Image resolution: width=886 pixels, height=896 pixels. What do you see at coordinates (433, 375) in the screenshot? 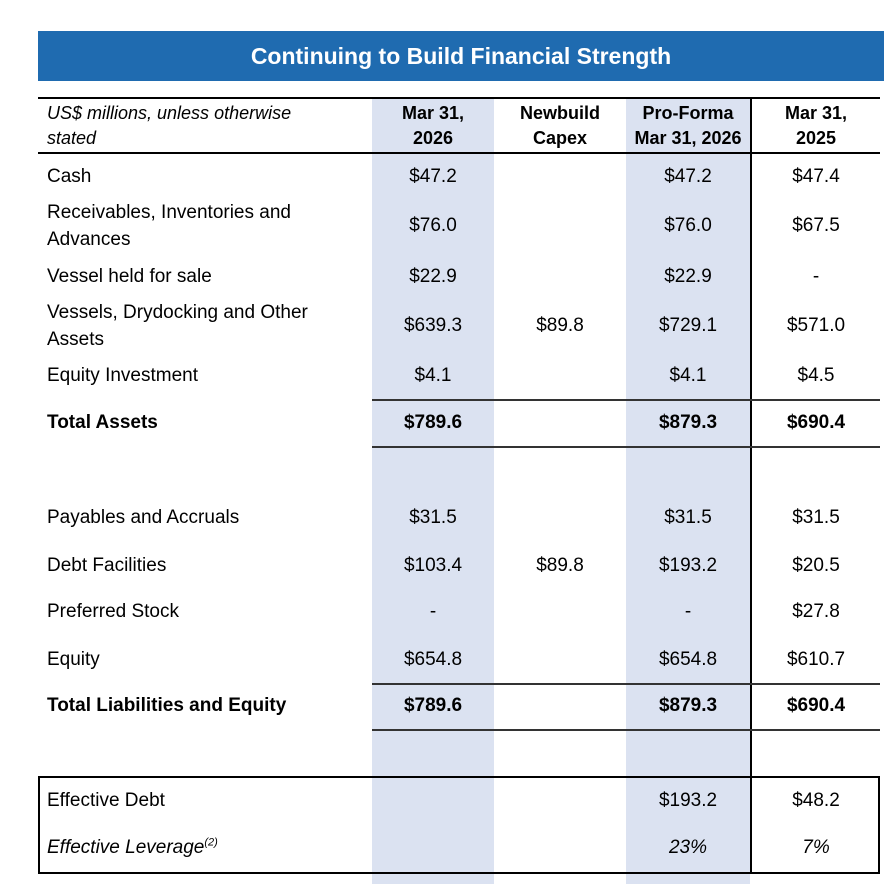
I see `cell-equity-inv-mar2026: $4.1` at bounding box center [433, 375].